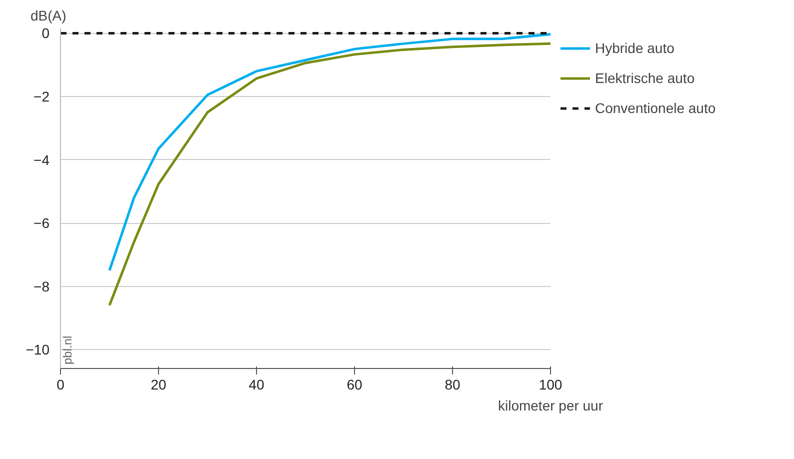 This screenshot has width=794, height=459. What do you see at coordinates (550, 384) in the screenshot?
I see `x-tick-label: 100` at bounding box center [550, 384].